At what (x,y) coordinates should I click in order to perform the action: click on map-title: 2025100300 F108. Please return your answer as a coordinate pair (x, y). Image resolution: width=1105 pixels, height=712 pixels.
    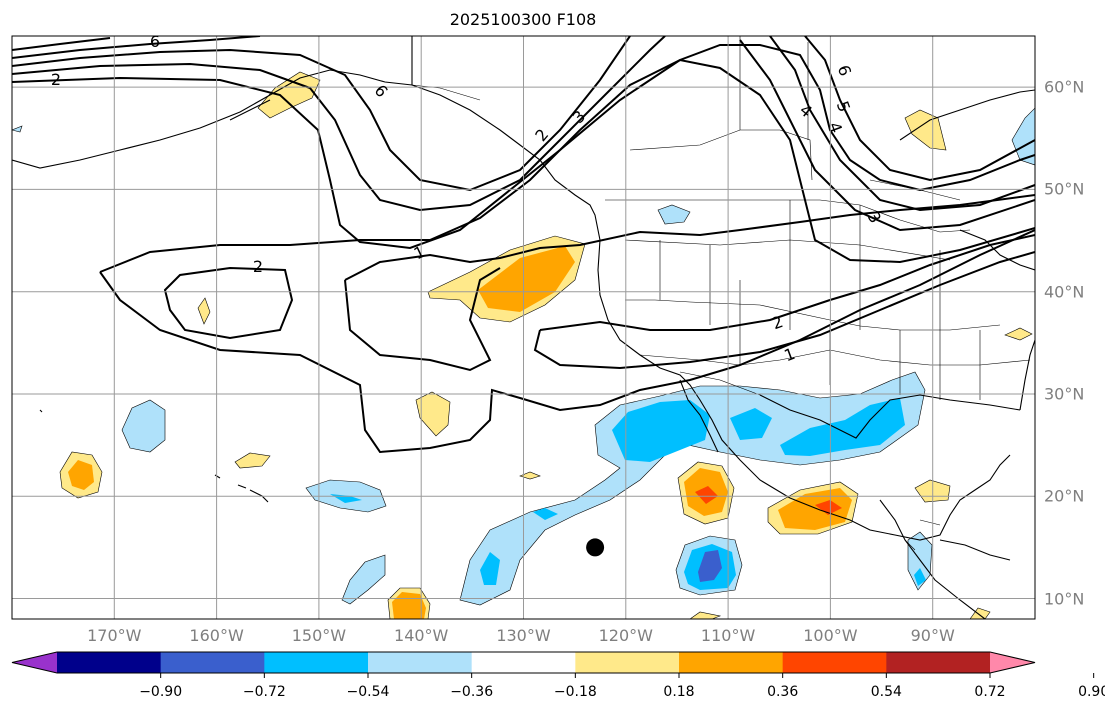
    Looking at the image, I should click on (523, 19).